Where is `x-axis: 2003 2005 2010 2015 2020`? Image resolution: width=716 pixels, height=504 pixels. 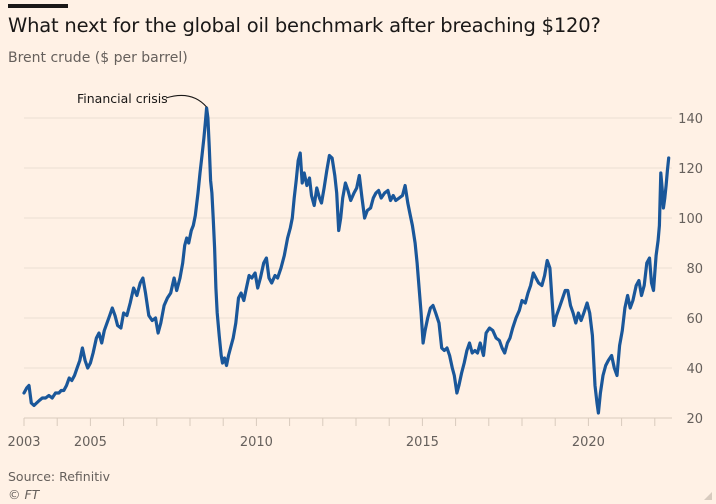
x-axis: 2003 2005 2010 2015 2020 is located at coordinates (331, 434).